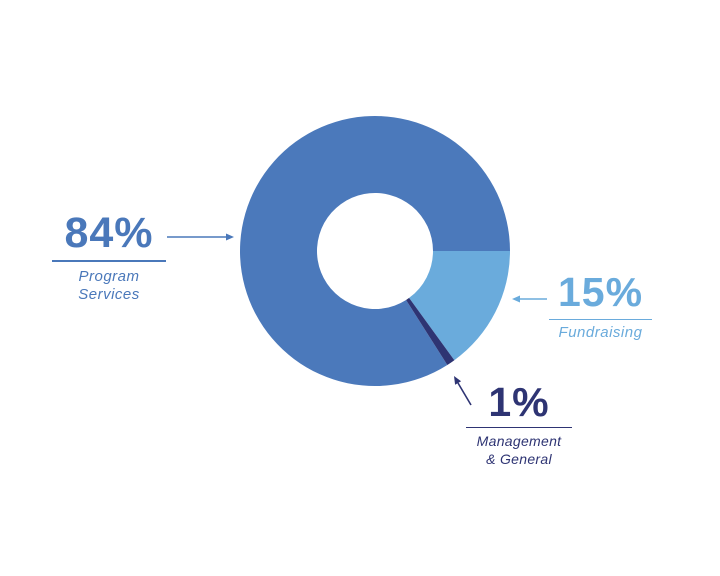 This screenshot has width=720, height=576. Describe the element at coordinates (600, 292) in the screenshot. I see `fundraising-percent: 15%` at that location.